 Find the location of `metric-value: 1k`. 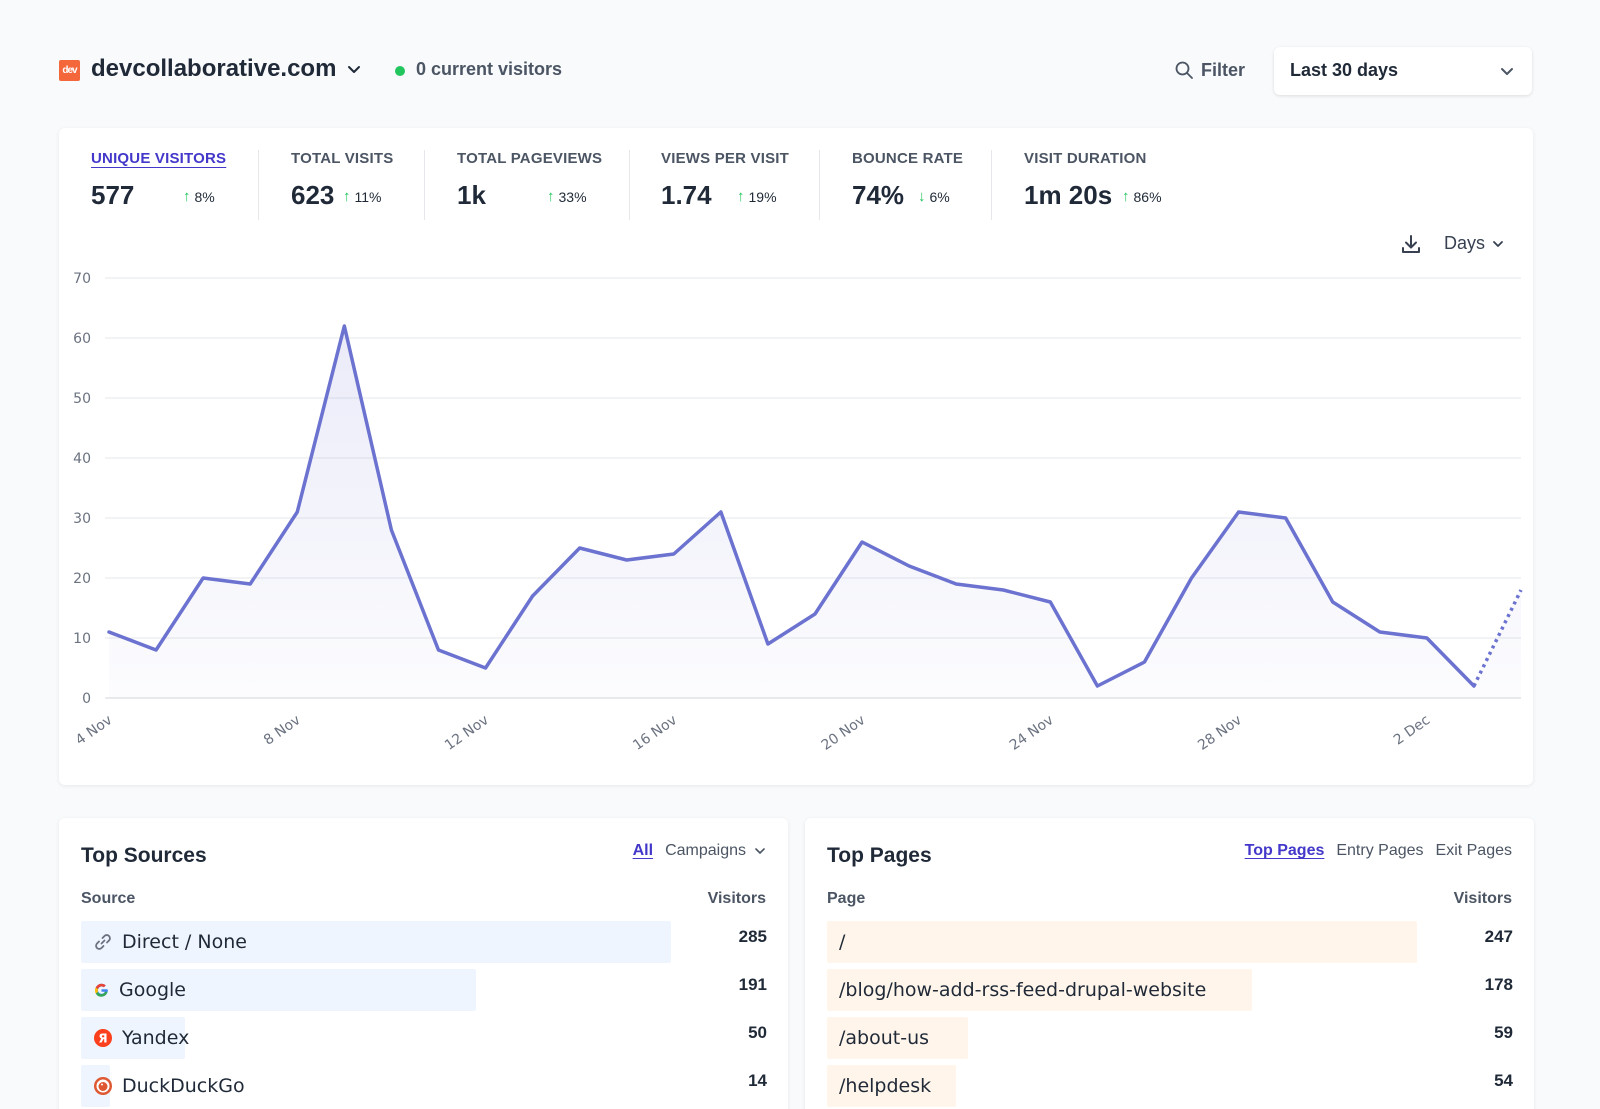

metric-value: 1k is located at coordinates (471, 195).